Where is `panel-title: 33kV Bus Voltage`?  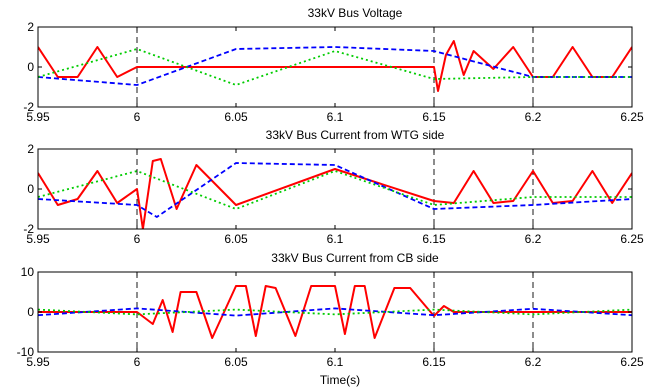
panel-title: 33kV Bus Voltage is located at coordinates (355, 13).